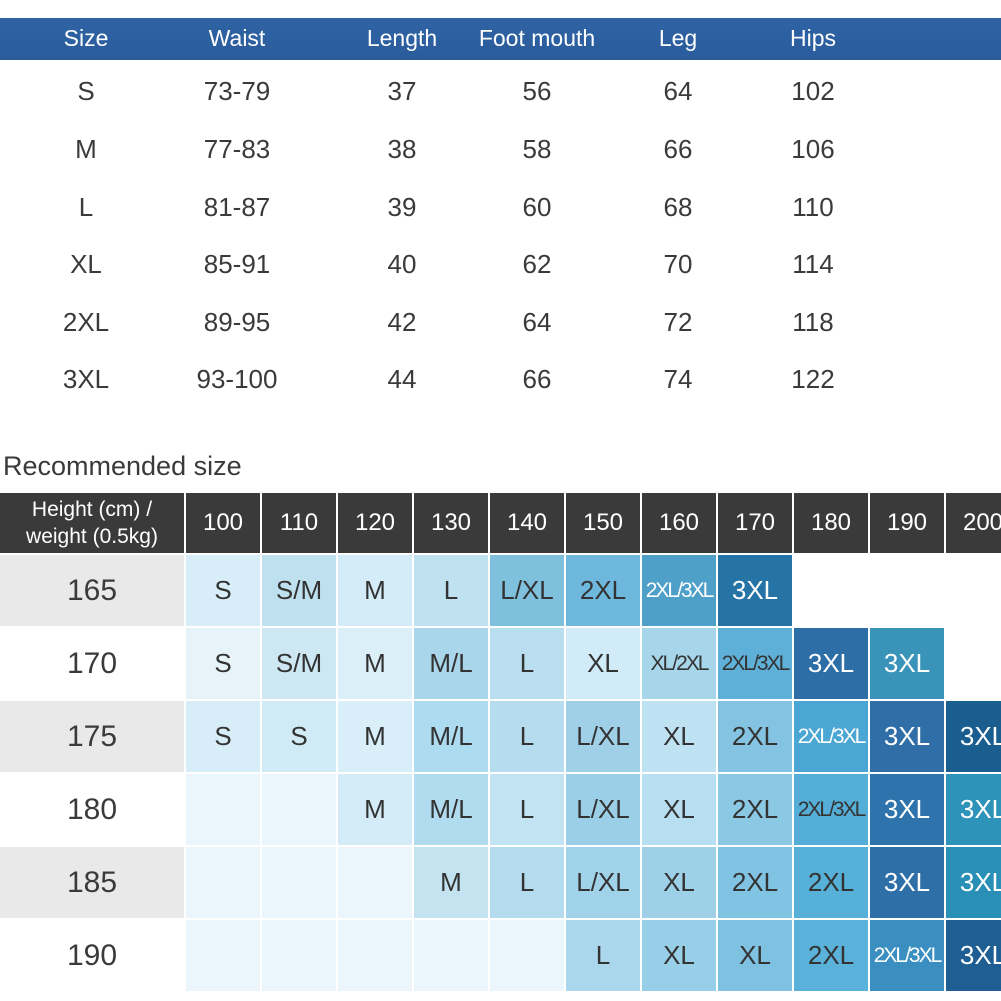 This screenshot has width=1001, height=1001. I want to click on table-cell: S, so click(86, 91).